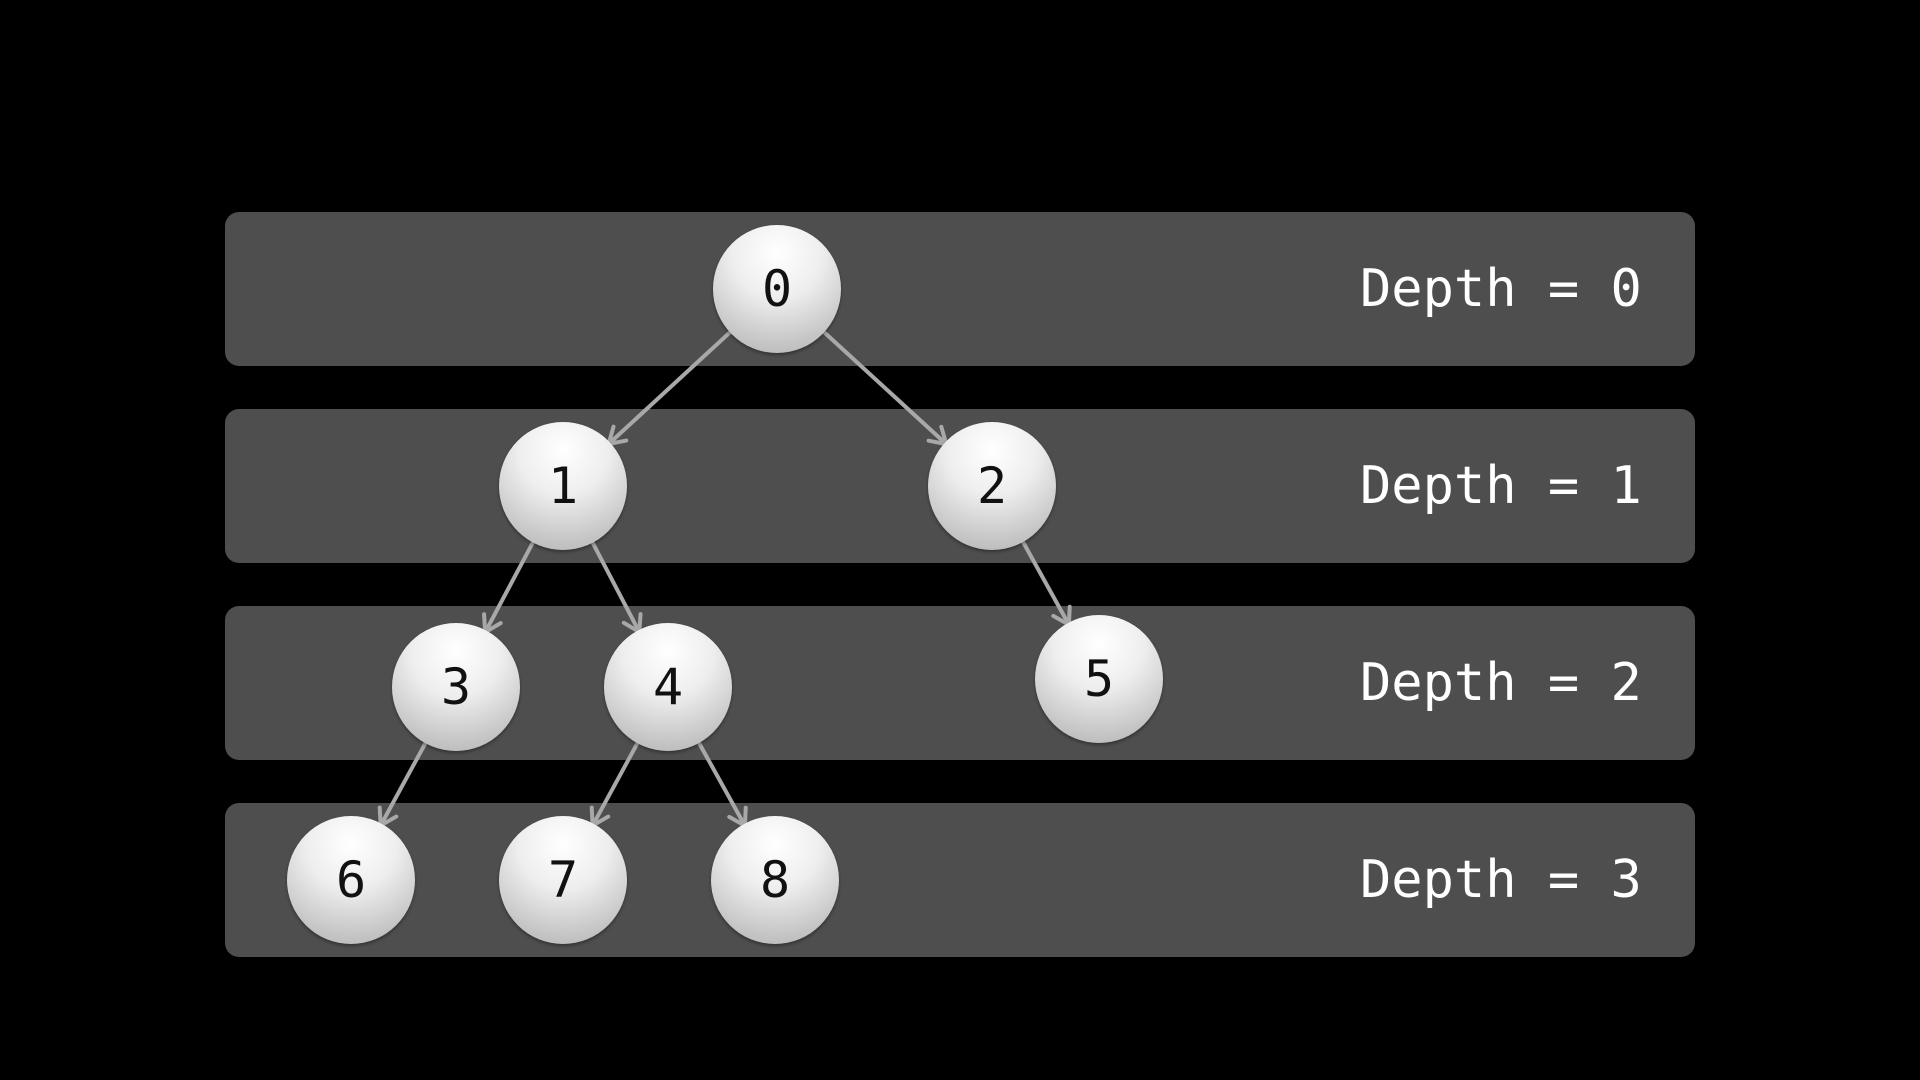 The height and width of the screenshot is (1080, 1920). What do you see at coordinates (775, 880) in the screenshot?
I see `tree-node-8: 8` at bounding box center [775, 880].